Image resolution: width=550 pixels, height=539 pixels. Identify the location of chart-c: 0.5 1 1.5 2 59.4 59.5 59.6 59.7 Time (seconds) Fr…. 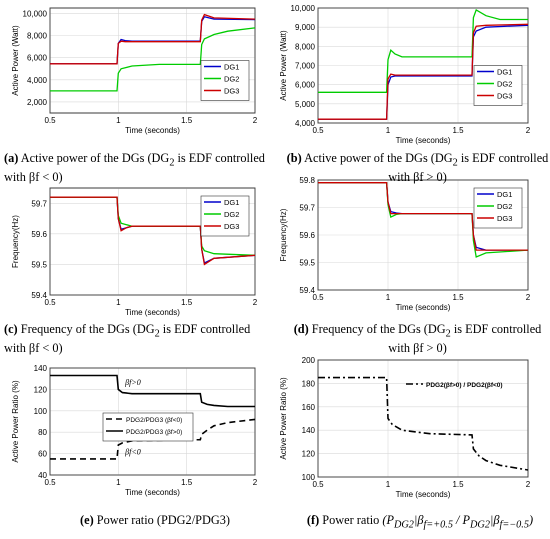
(134, 252).